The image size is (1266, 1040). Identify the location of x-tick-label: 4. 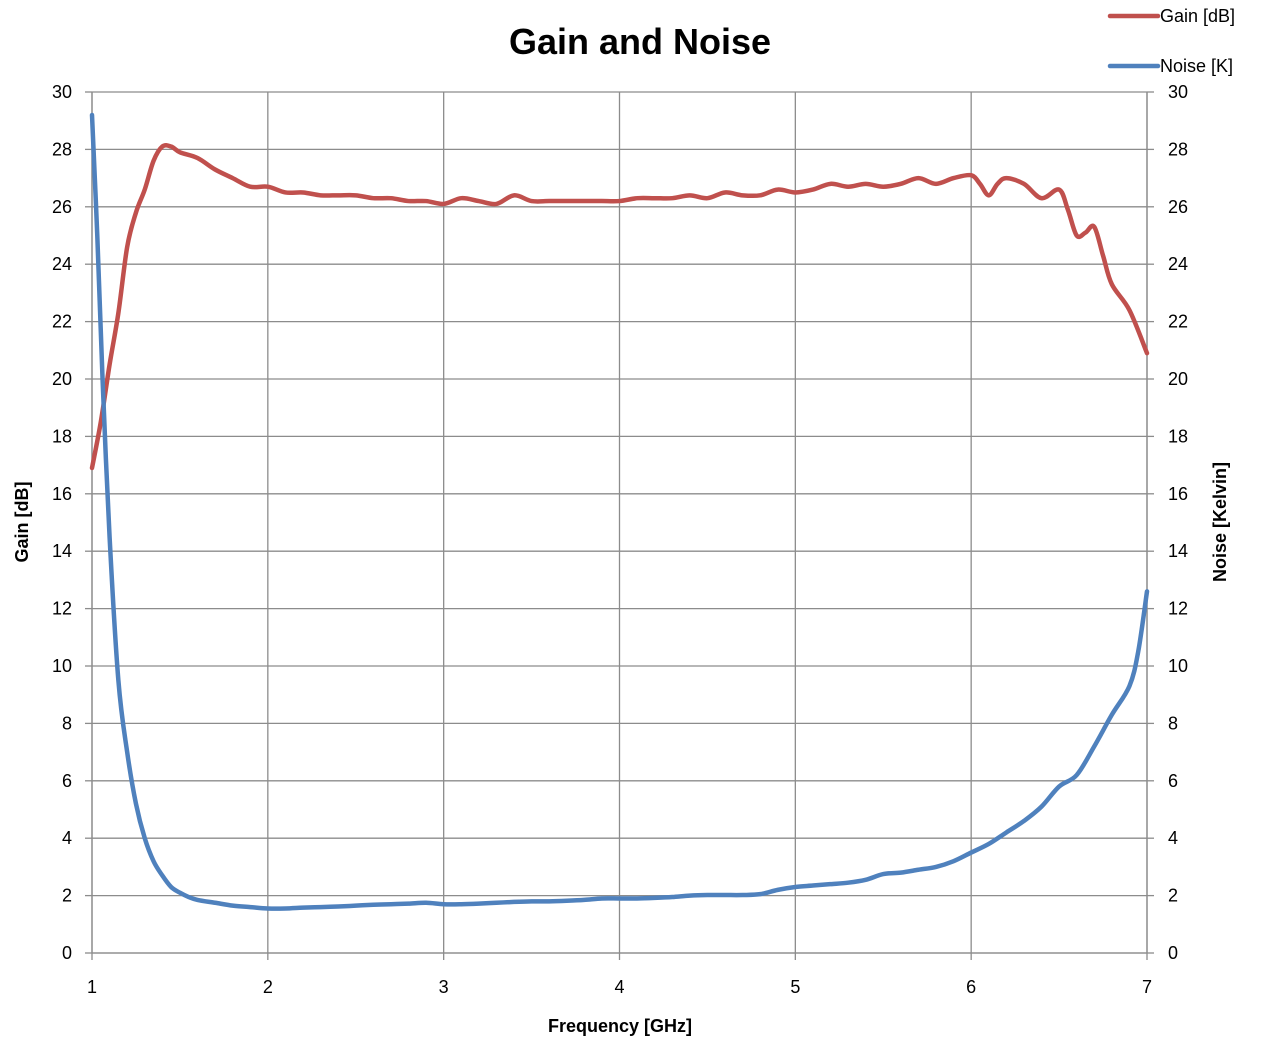
(619, 987).